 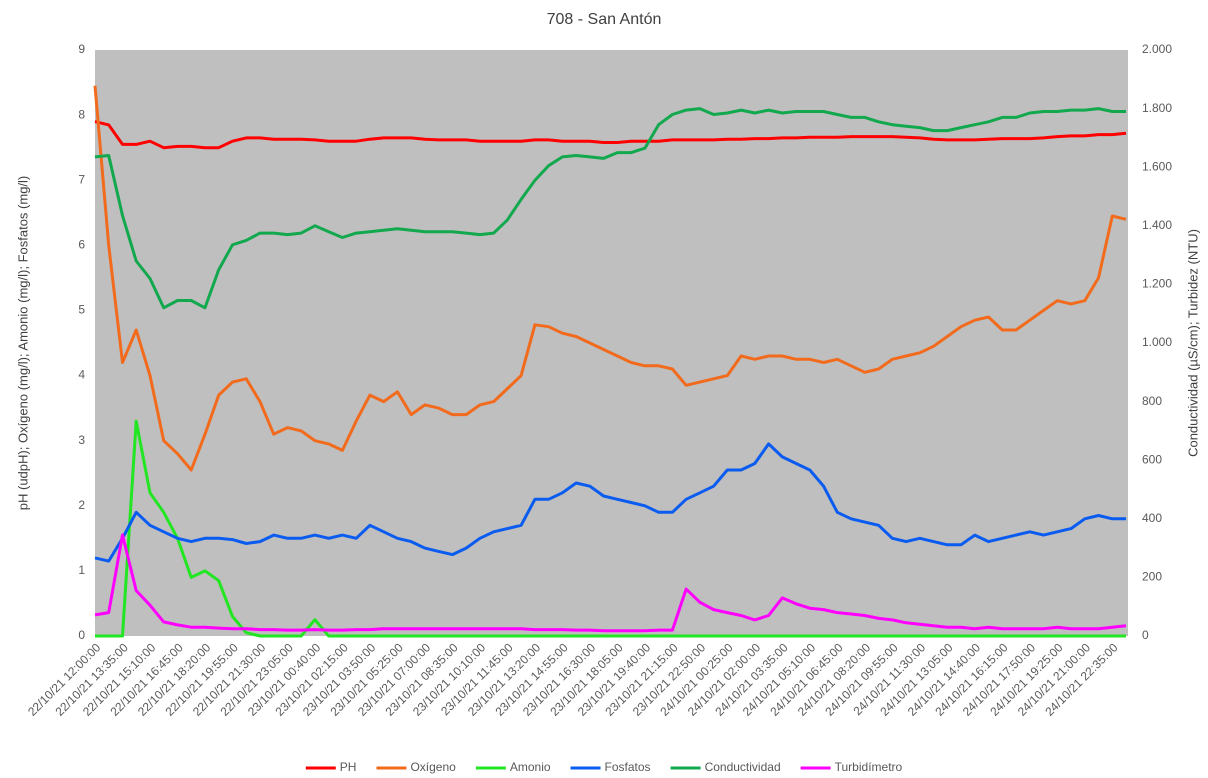 I want to click on y-tick-label: 7, so click(x=81, y=179).